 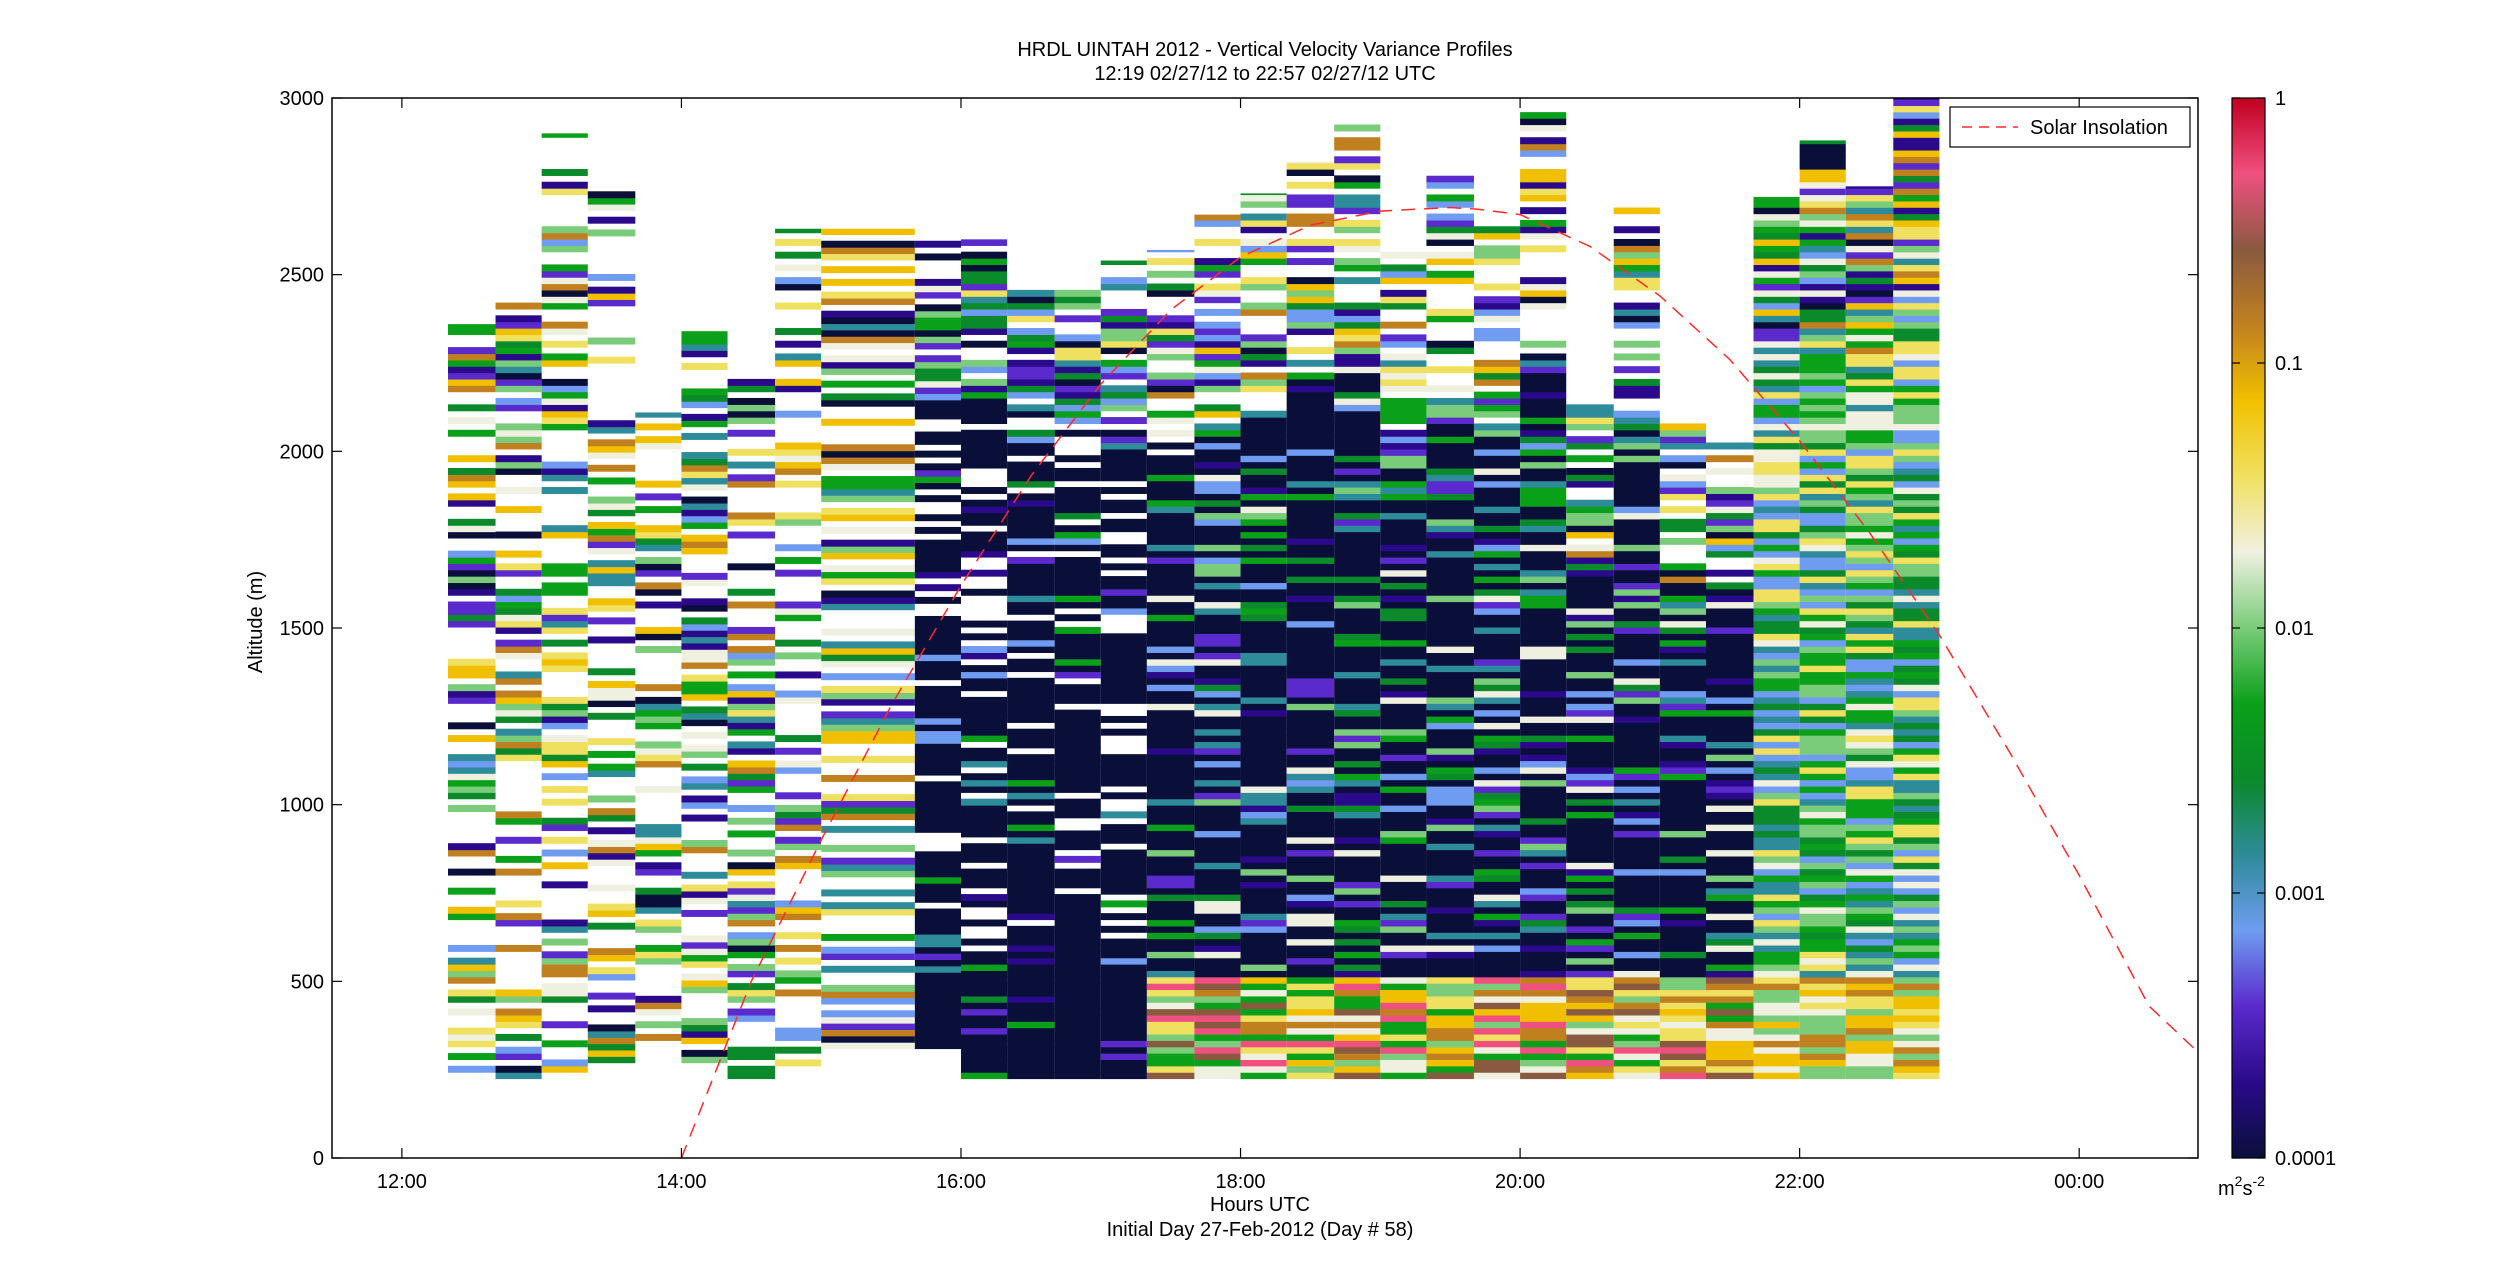 I want to click on y-tick-label: 0, so click(x=318, y=1159).